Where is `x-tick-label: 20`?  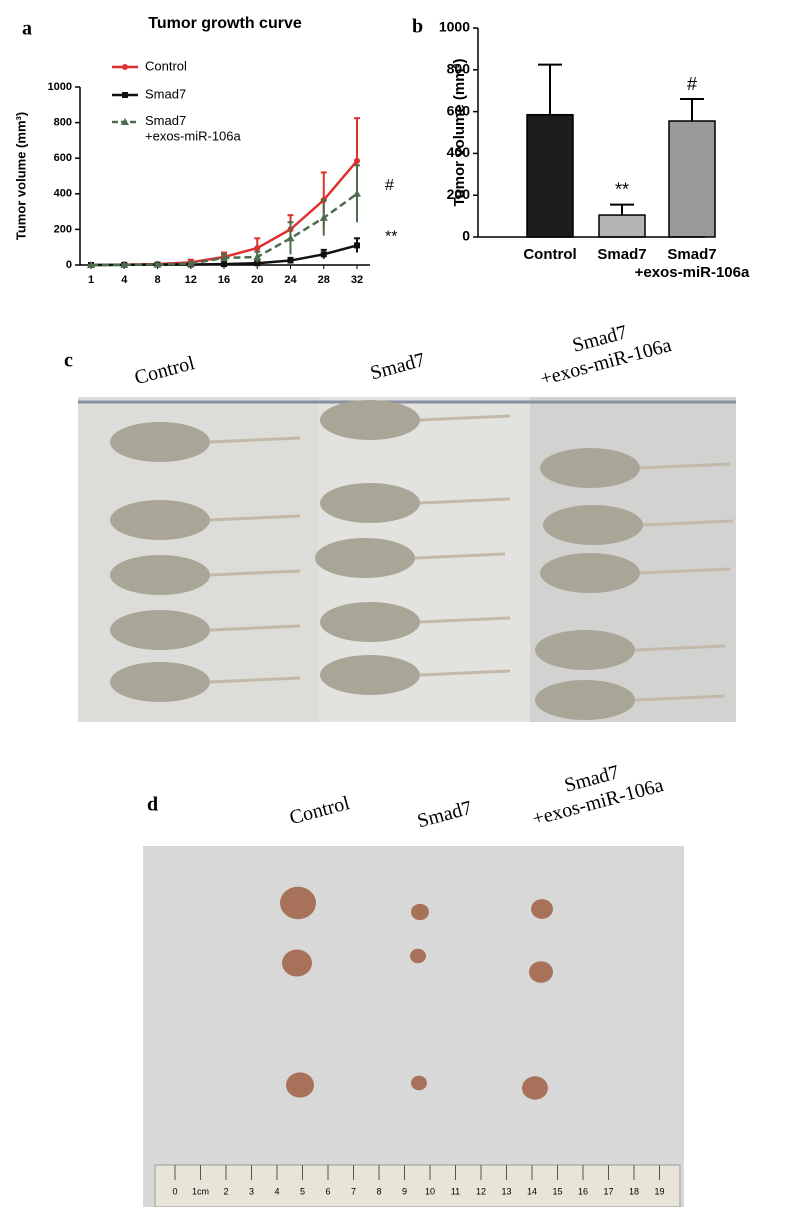 x-tick-label: 20 is located at coordinates (257, 280).